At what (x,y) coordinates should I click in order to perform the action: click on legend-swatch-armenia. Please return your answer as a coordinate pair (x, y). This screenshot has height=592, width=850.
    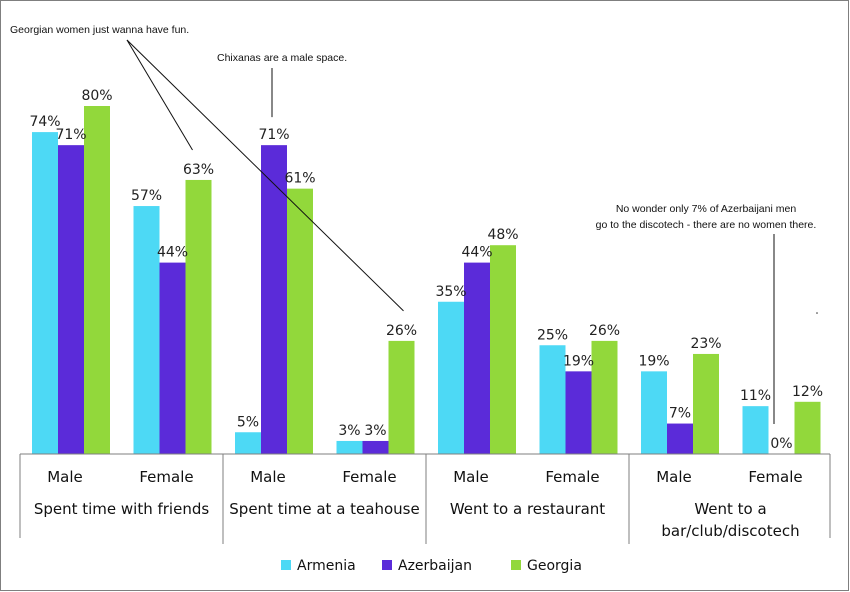
    Looking at the image, I should click on (286, 565).